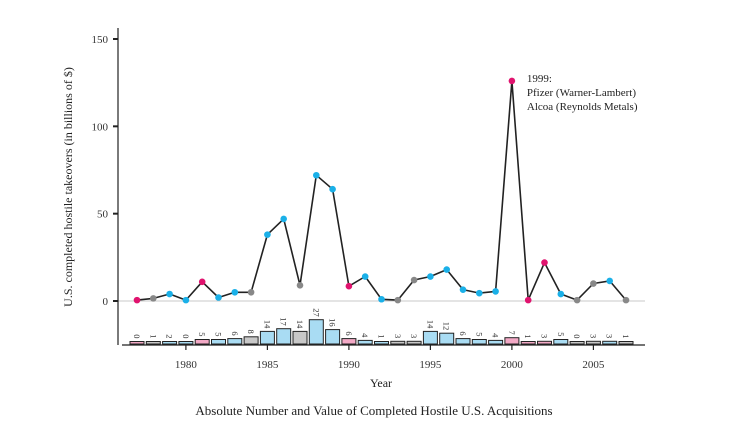 The height and width of the screenshot is (433, 748). I want to click on count-label: 16, so click(333, 322).